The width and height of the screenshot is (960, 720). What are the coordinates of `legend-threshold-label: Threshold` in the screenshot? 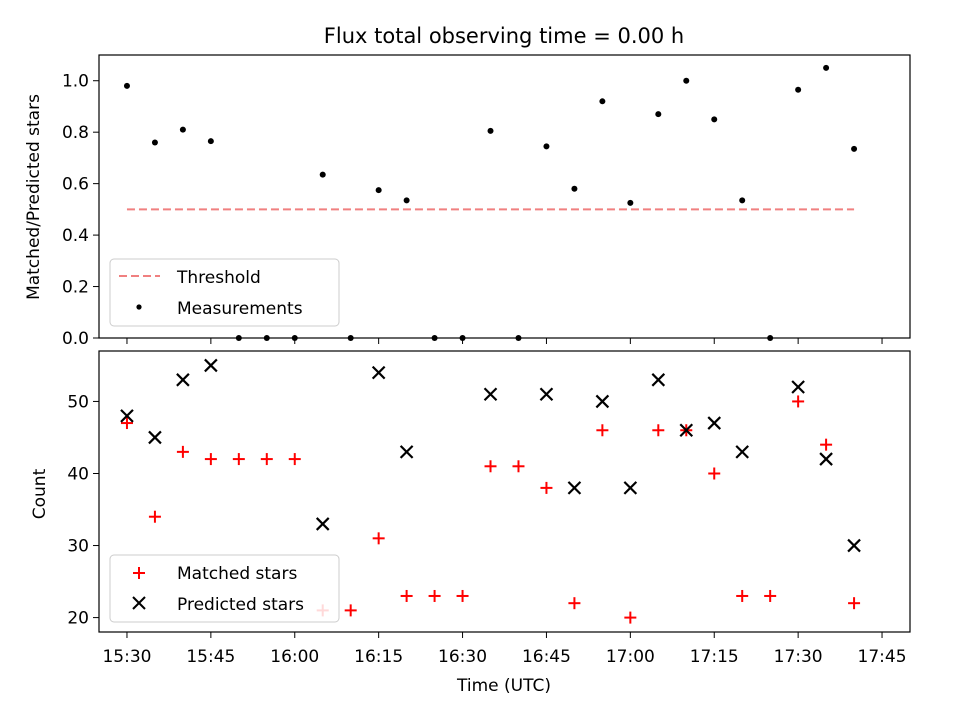 It's located at (218, 278).